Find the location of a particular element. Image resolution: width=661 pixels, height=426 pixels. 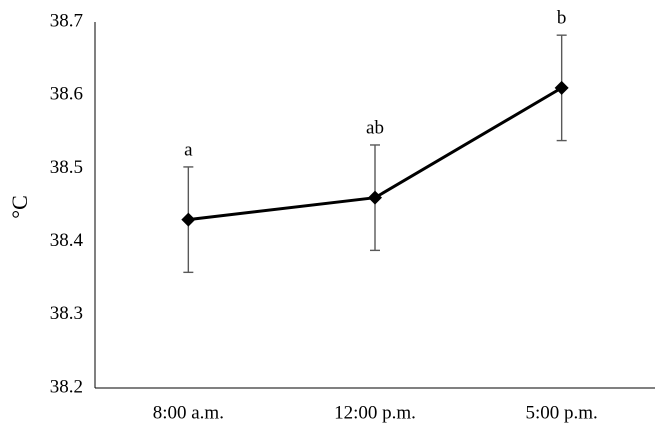

y-tick-label: 38.3 is located at coordinates (66, 313).